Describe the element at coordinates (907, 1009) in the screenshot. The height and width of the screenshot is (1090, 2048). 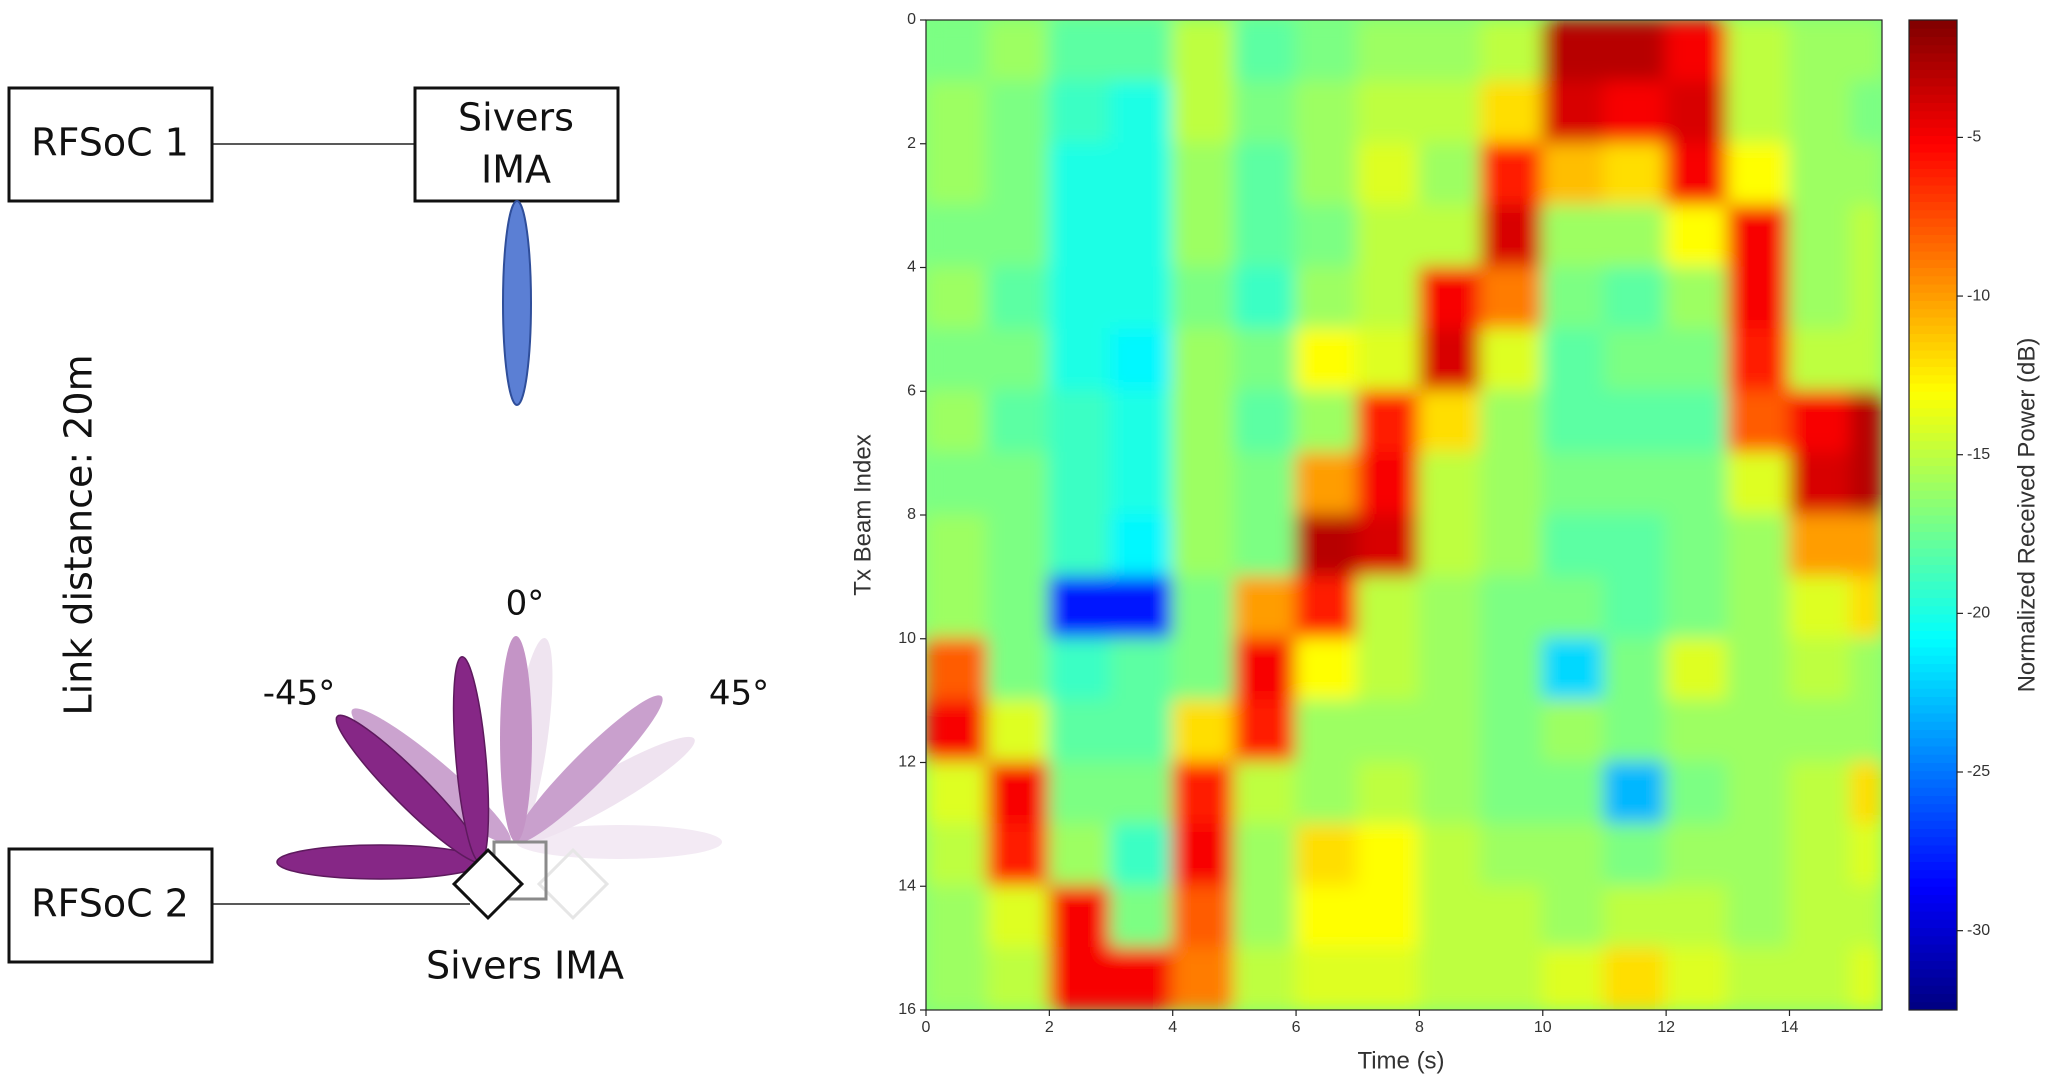
I see `y-tick-label: 16` at that location.